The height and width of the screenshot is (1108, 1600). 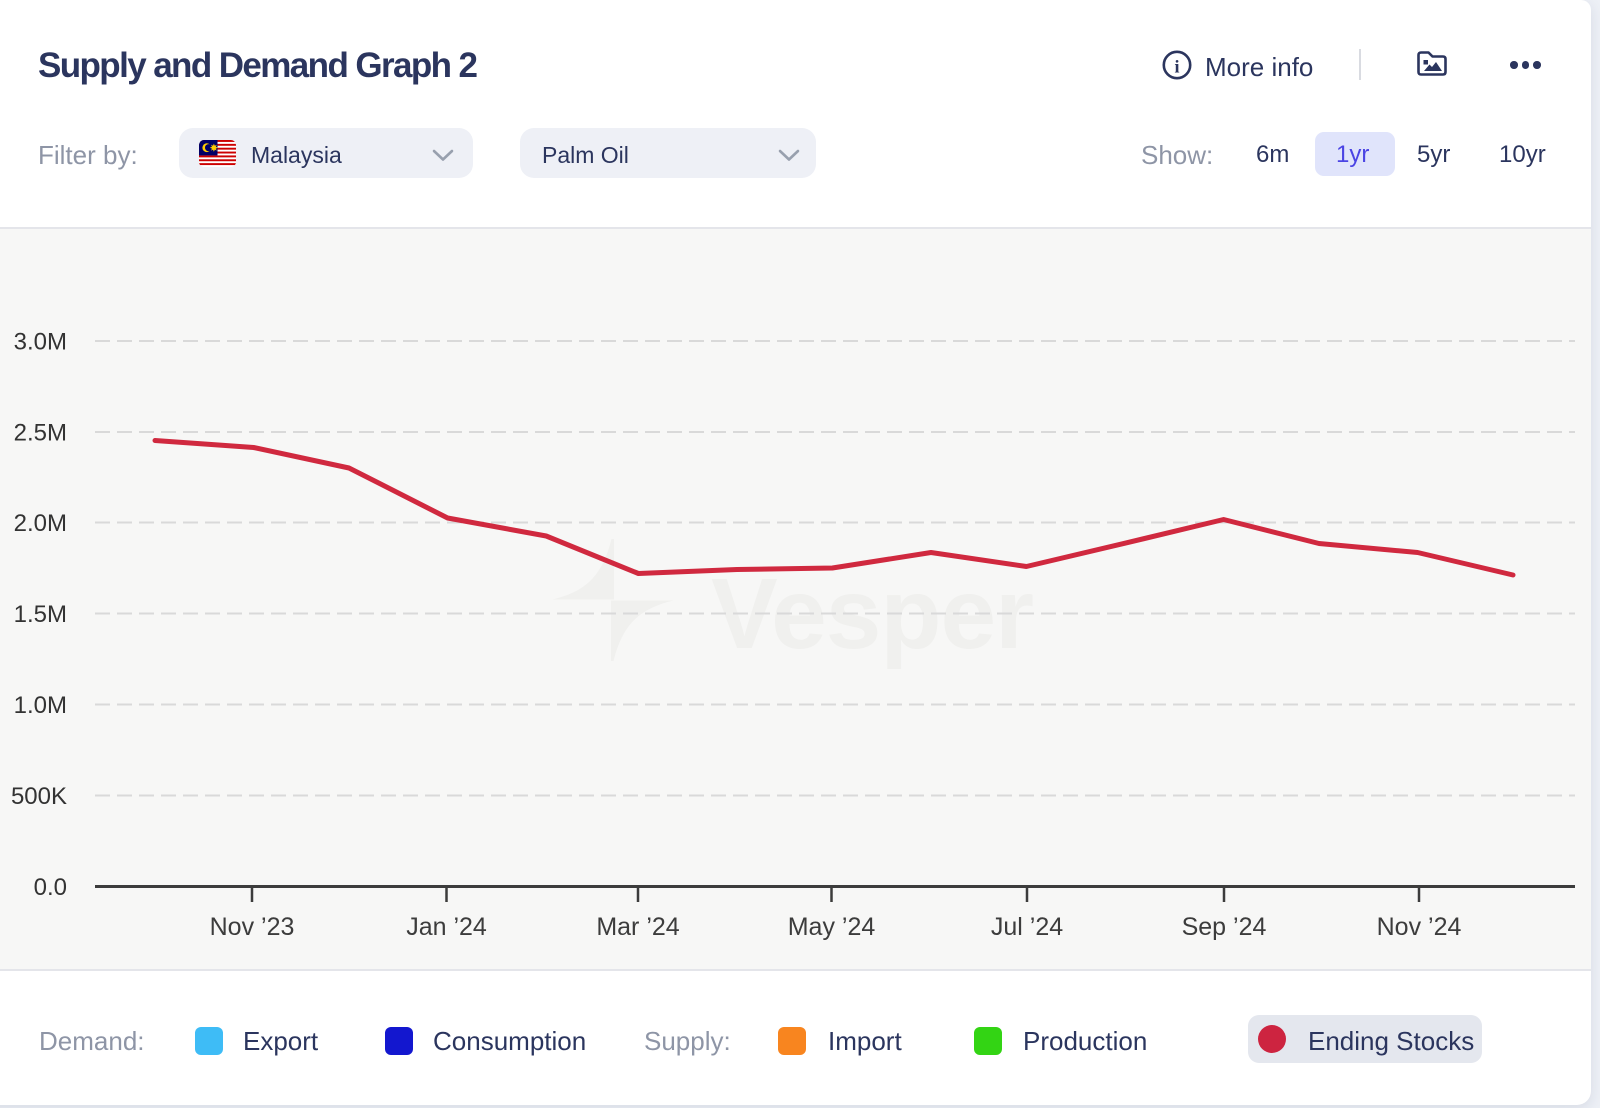 I want to click on svg-text: Nov ’24, so click(x=1419, y=927).